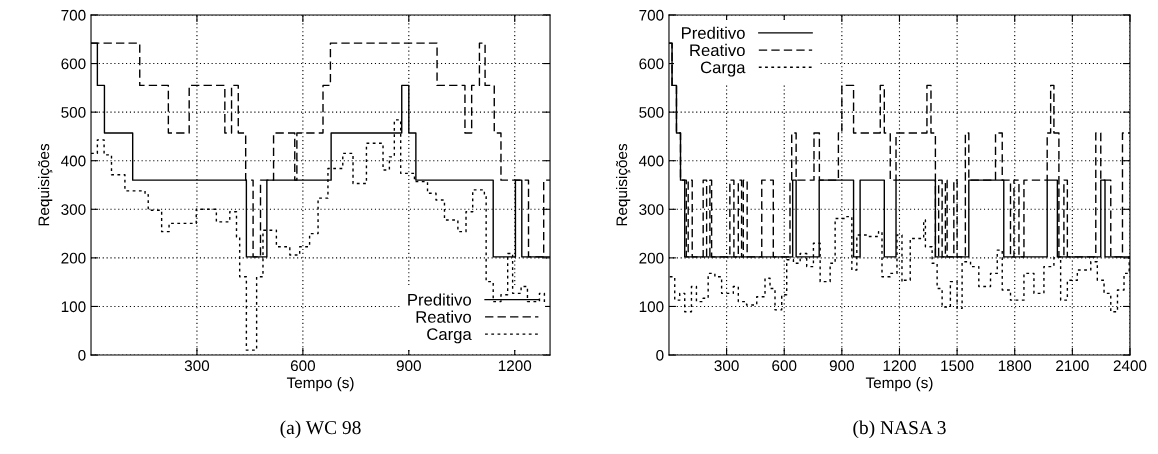  I want to click on text: (a) WC 98, so click(320, 429).